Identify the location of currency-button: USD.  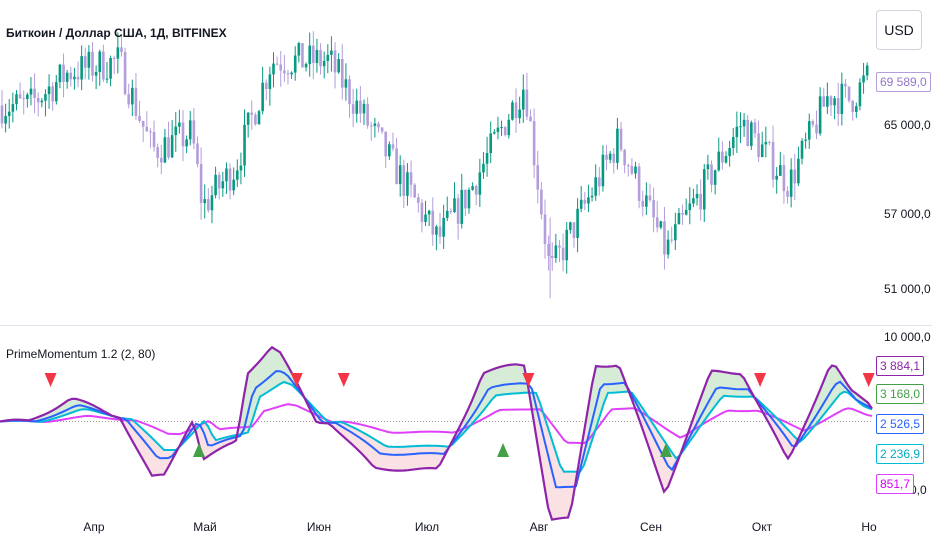
(899, 30).